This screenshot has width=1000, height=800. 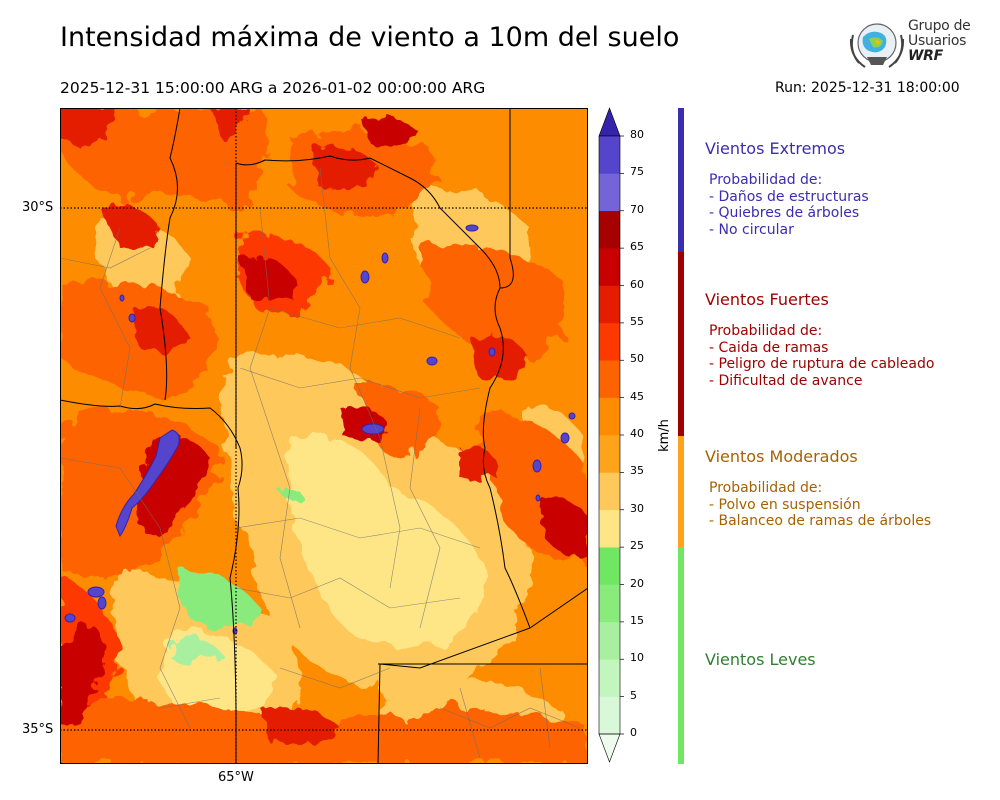 I want to click on category-extreme-line: - Quiebres de árboles, so click(x=784, y=213).